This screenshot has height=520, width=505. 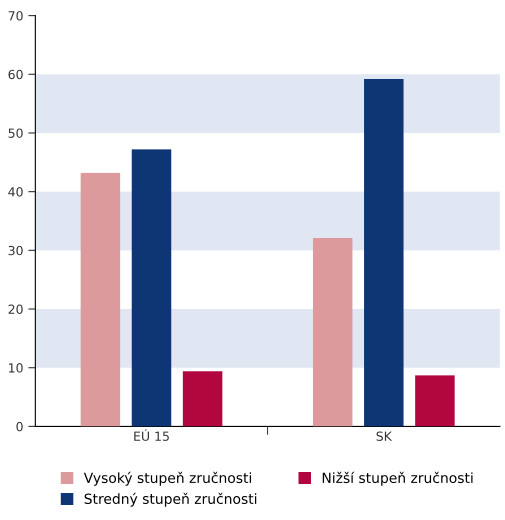 What do you see at coordinates (16, 368) in the screenshot?
I see `y-tick-label: 10` at bounding box center [16, 368].